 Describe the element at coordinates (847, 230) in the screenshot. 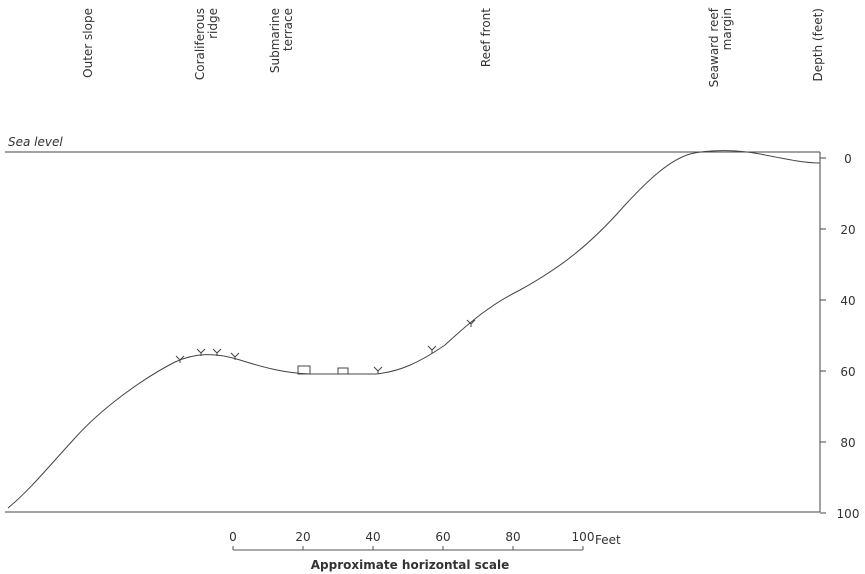

I see `depth-tick-label: 20` at that location.